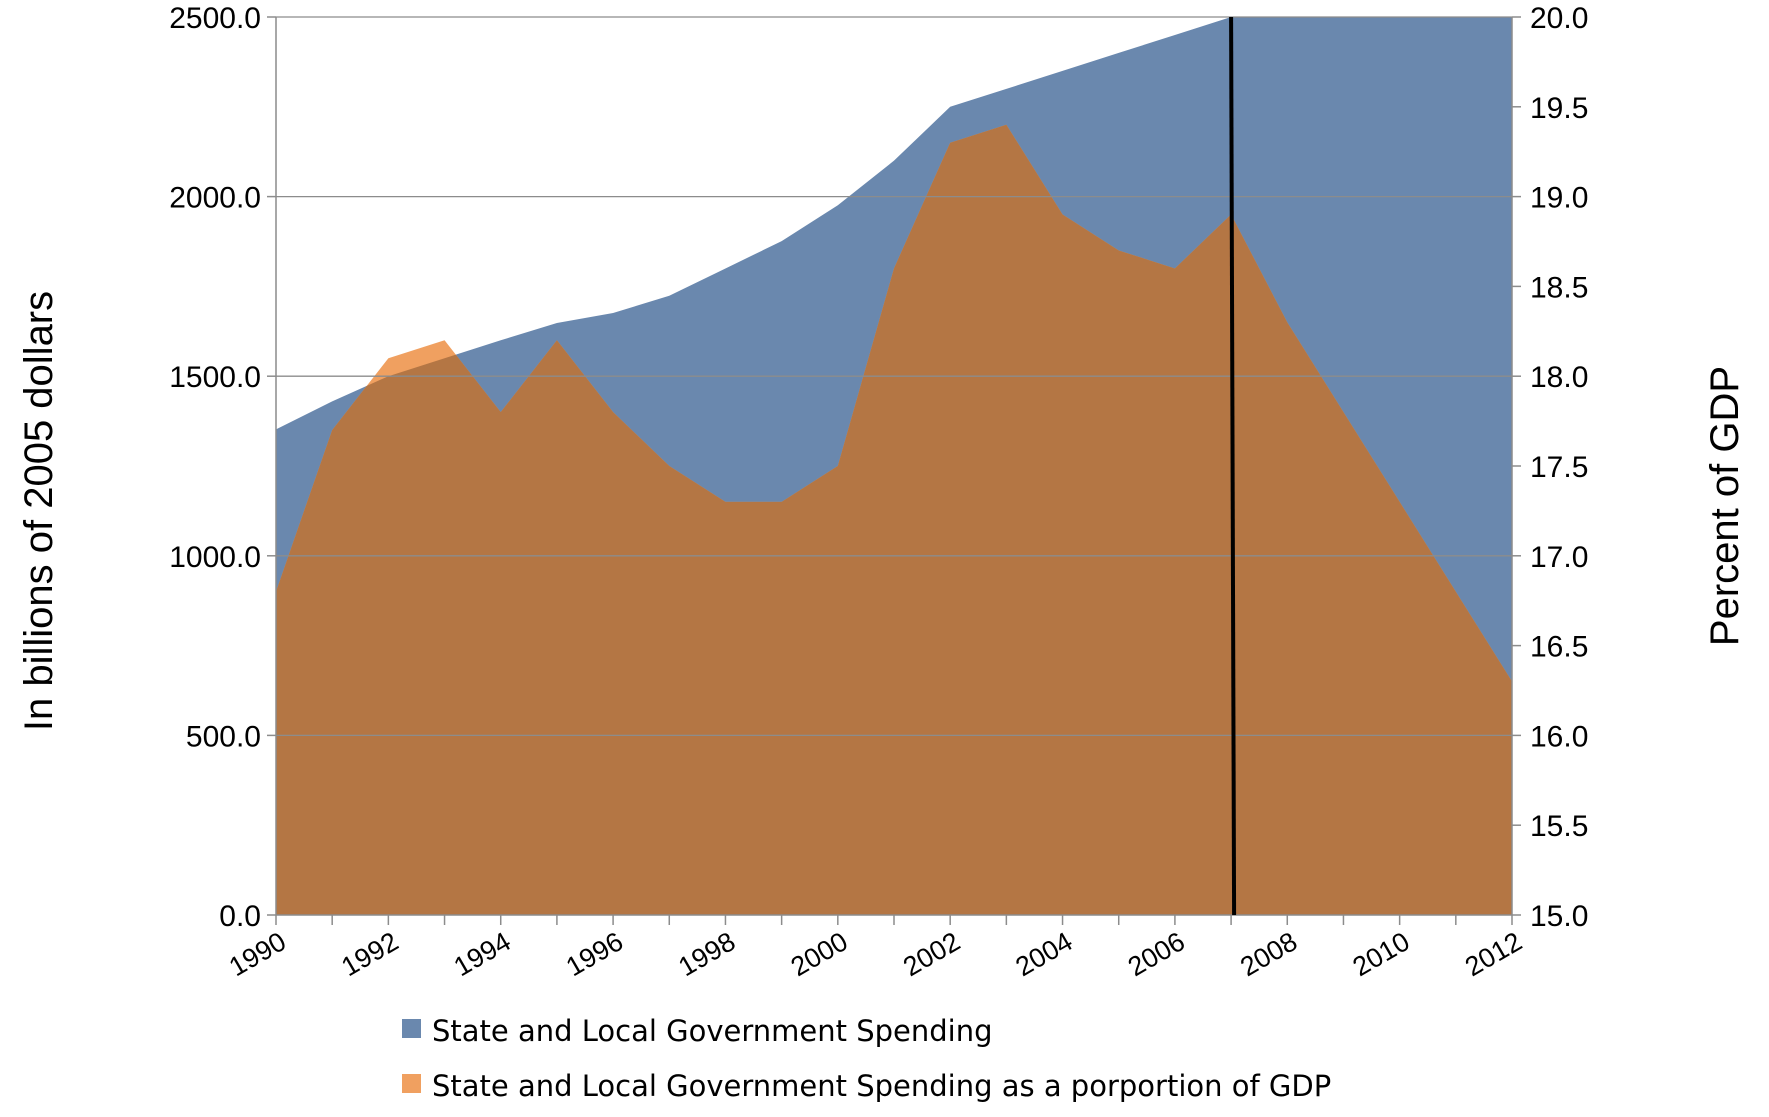  I want to click on left-tick-label: 1000.0, so click(215, 557).